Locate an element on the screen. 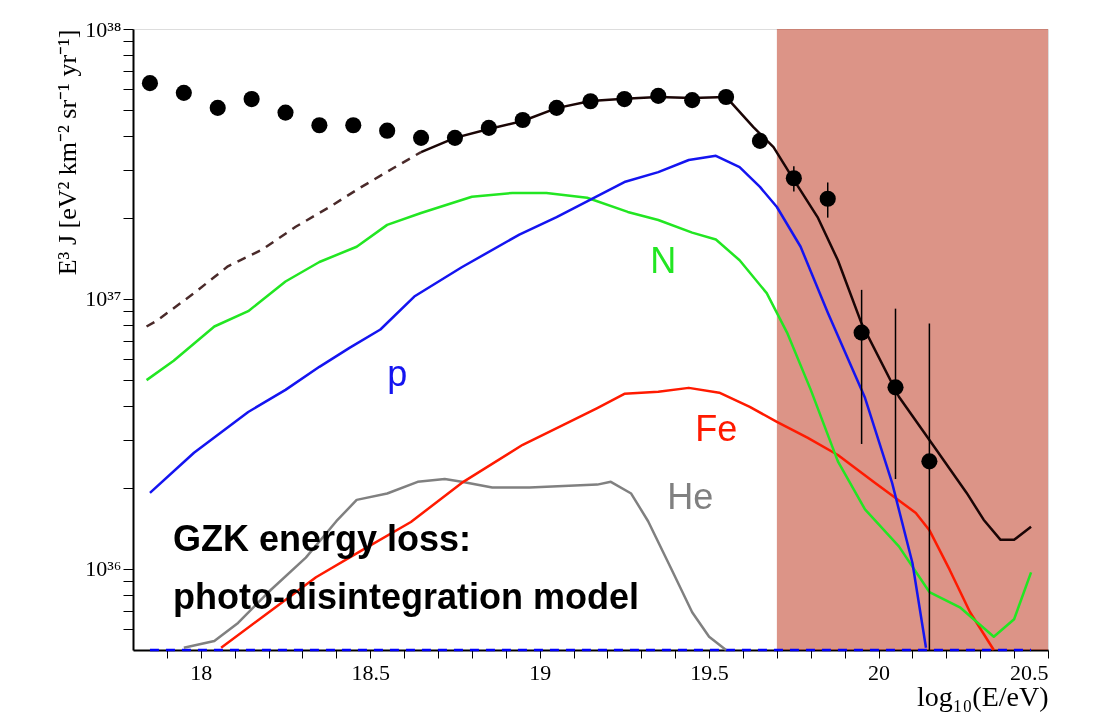 This screenshot has width=1096, height=726. annotation: GZK energy loss: is located at coordinates (322, 538).